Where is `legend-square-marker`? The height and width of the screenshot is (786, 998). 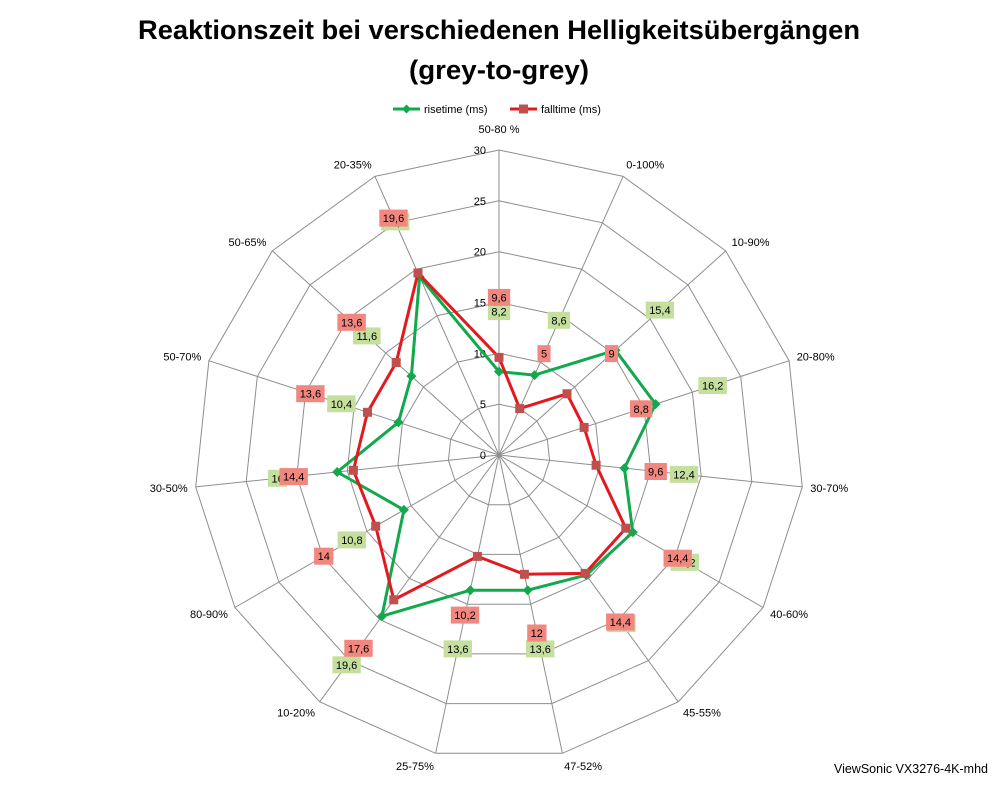 legend-square-marker is located at coordinates (523, 109).